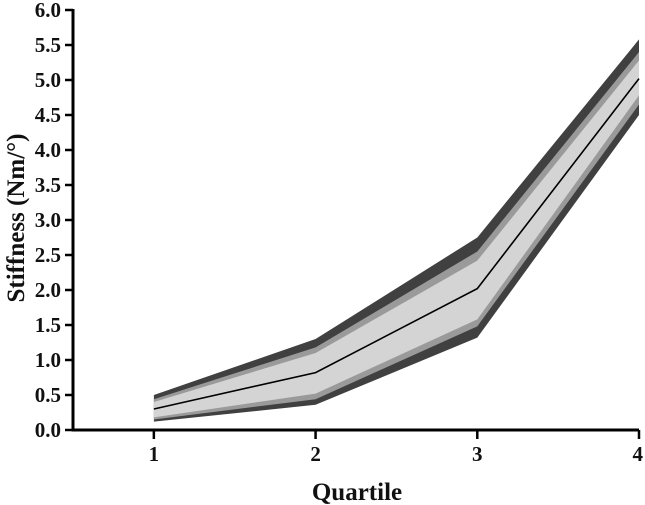 This screenshot has width=645, height=505. Describe the element at coordinates (48, 395) in the screenshot. I see `y-tick-label: 0.5` at that location.